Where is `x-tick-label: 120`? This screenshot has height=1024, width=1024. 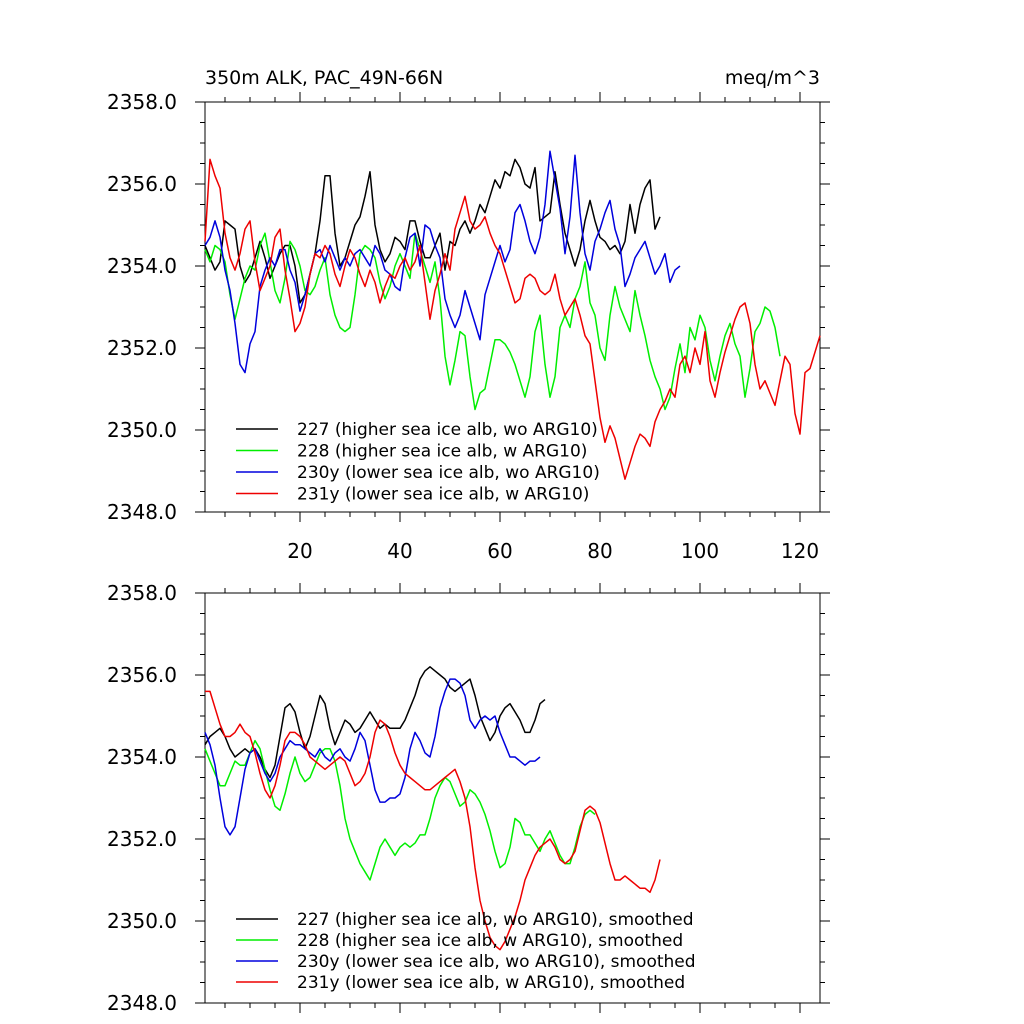 x-tick-label: 120 is located at coordinates (800, 551).